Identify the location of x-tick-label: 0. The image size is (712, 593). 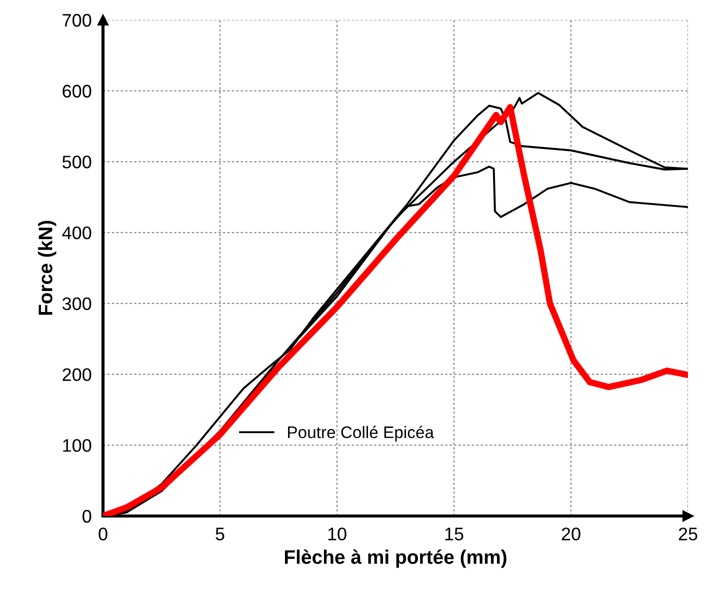
(103, 534).